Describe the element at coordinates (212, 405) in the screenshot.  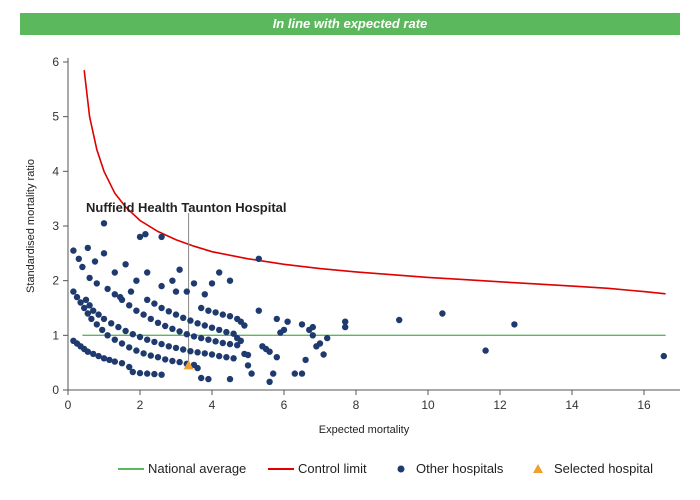
I see `x-tick-label: 4` at that location.